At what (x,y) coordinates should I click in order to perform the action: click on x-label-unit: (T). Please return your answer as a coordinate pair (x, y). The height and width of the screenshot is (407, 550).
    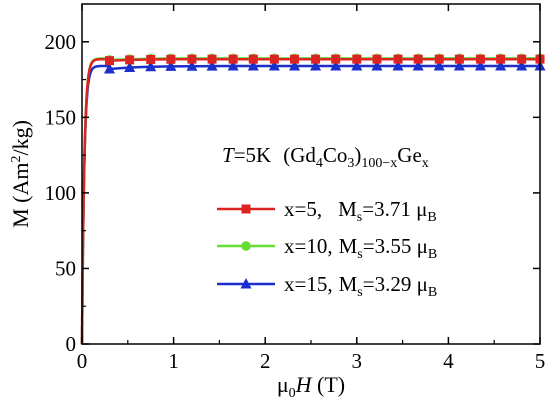
    Looking at the image, I should click on (329, 384).